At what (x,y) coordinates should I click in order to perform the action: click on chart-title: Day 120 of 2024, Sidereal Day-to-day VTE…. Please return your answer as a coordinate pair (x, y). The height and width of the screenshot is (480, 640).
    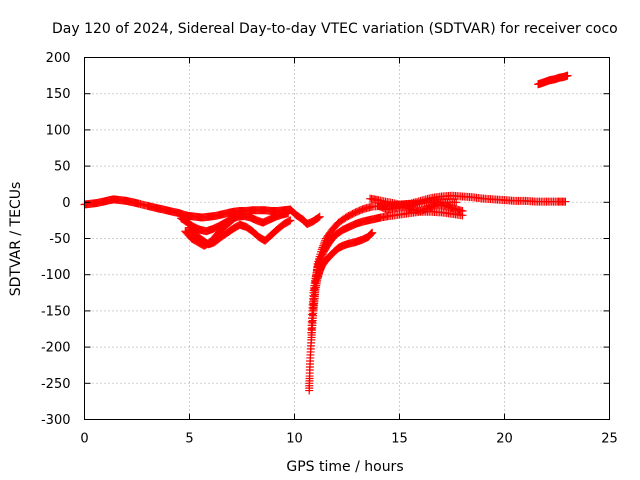
    Looking at the image, I should click on (335, 29).